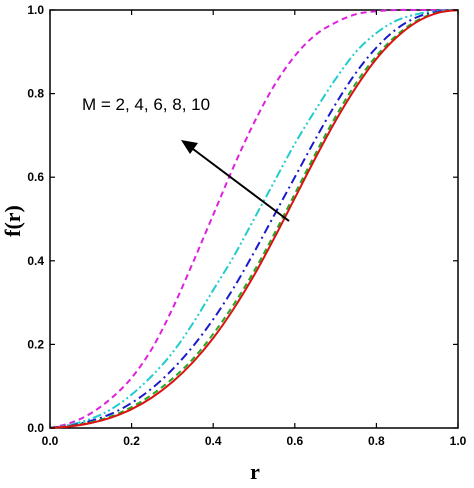 Image resolution: width=474 pixels, height=488 pixels. Describe the element at coordinates (12, 221) in the screenshot. I see `y-axis-title: f(r)` at that location.